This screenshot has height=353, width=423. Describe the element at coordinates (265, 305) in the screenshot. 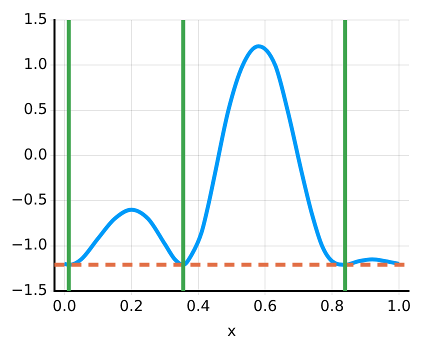

I see `x-tick-label: 0.6` at that location.